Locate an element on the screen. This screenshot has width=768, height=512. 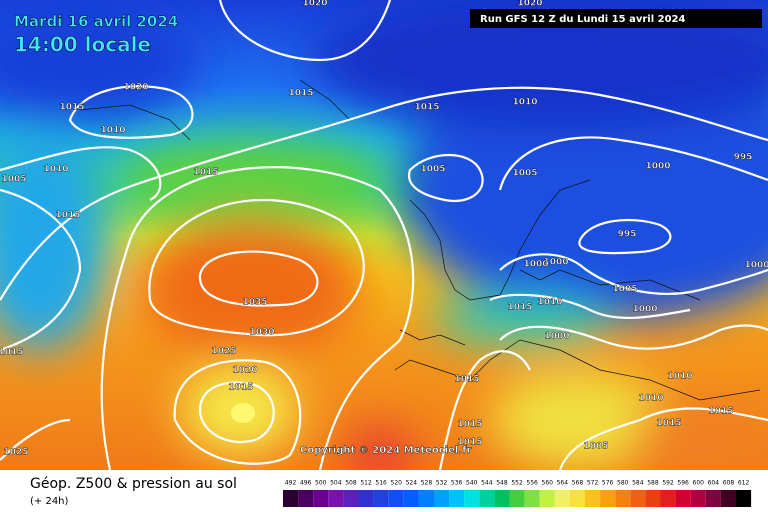
scale-label: 564 is located at coordinates (563, 483).